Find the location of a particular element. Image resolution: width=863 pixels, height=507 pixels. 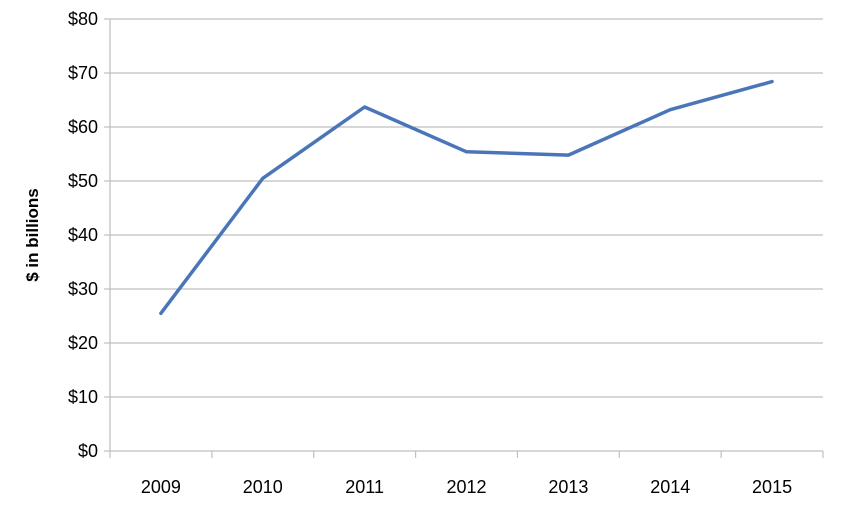

y-tick-label: $30 is located at coordinates (83, 289).